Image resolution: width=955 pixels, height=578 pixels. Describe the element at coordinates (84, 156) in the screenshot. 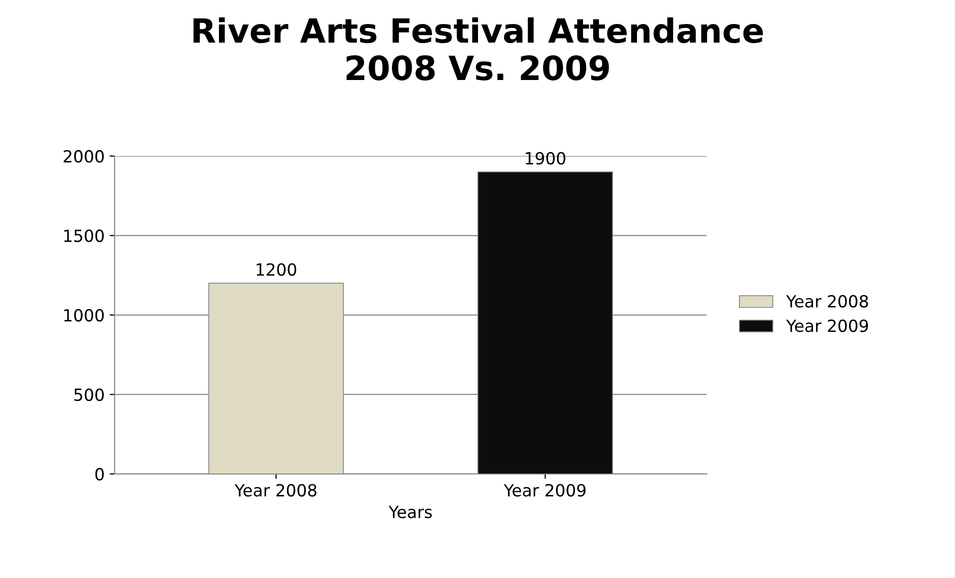

I see `y-tick-label: 2000` at that location.